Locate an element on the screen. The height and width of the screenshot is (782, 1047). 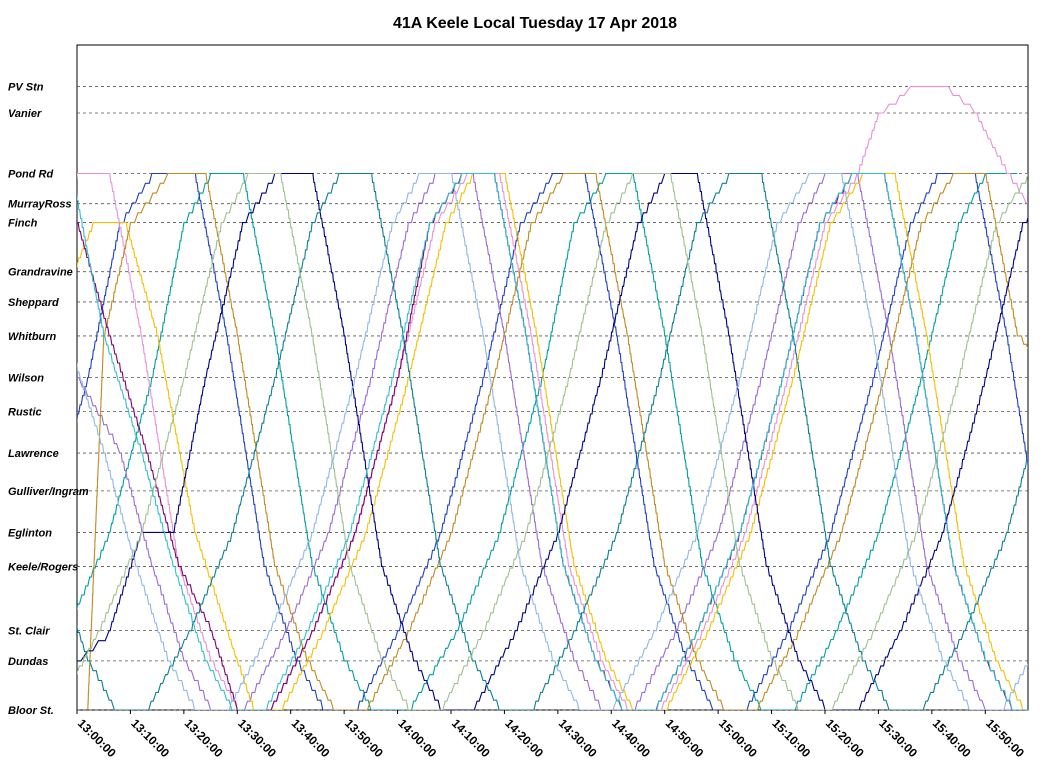
stop-label: Eglinton is located at coordinates (30, 533).